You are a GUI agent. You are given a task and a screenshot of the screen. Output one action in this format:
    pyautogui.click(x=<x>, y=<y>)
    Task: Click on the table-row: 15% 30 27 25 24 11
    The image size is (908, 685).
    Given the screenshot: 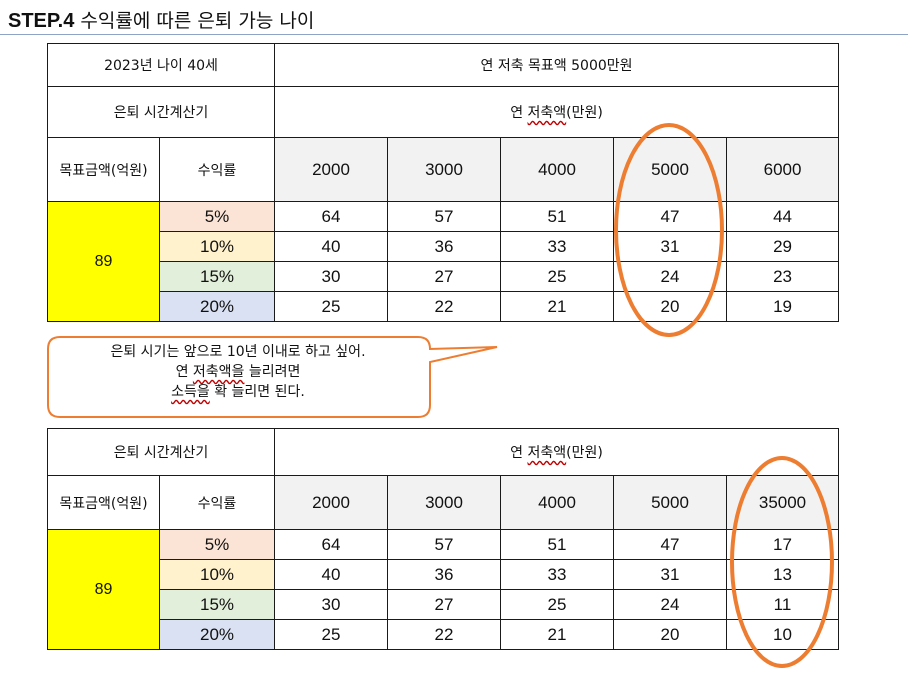 What is the action you would take?
    pyautogui.click(x=443, y=604)
    